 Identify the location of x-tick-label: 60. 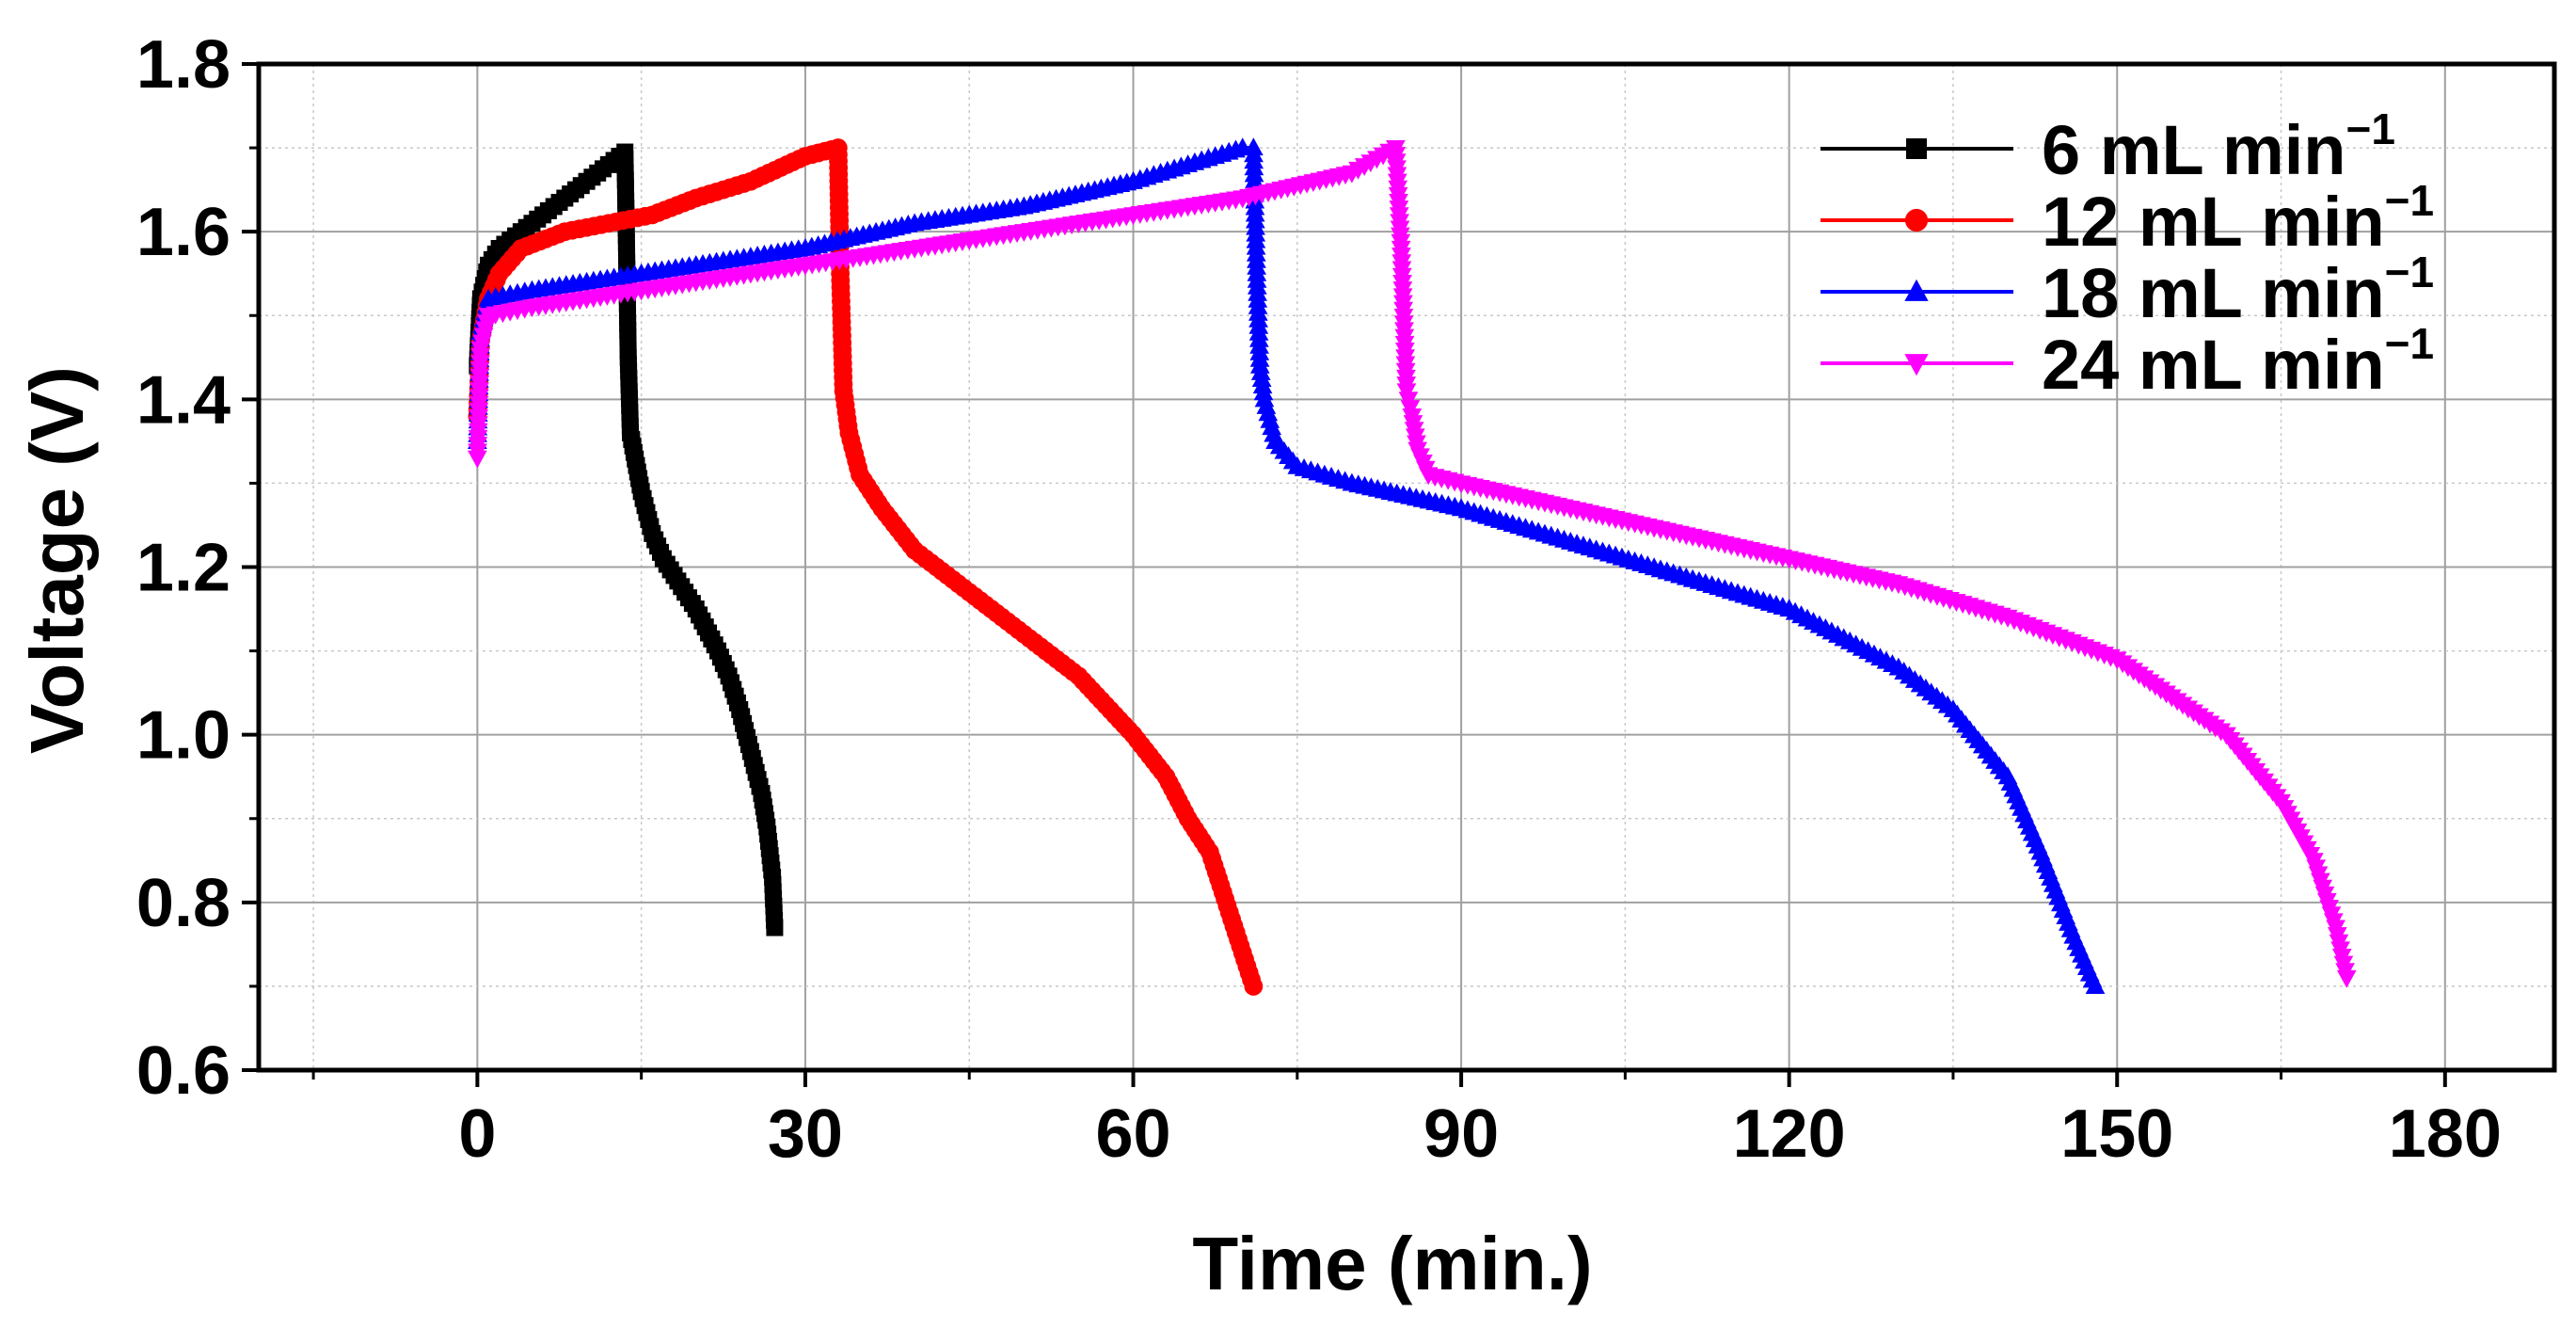
(1133, 1134).